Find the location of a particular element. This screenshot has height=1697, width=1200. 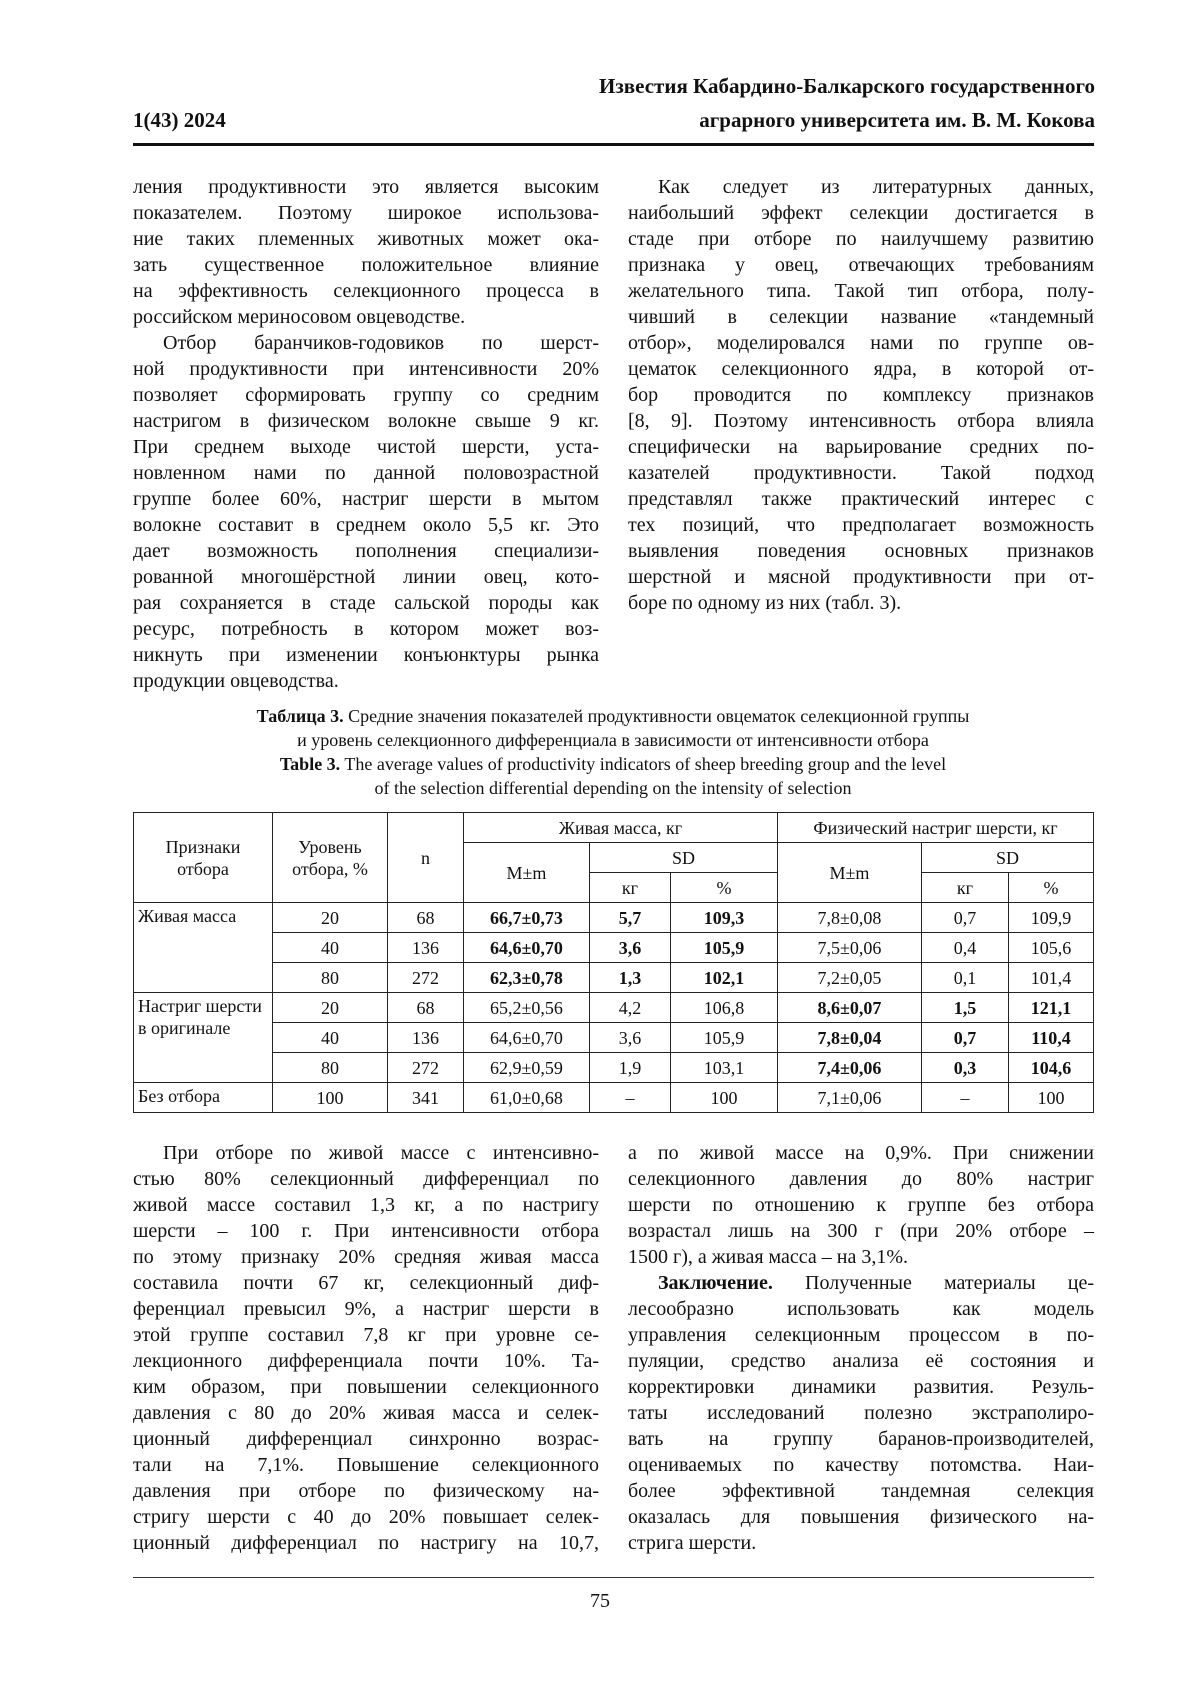

text-line: российском мериносовом овцеводстве. is located at coordinates (366, 317).